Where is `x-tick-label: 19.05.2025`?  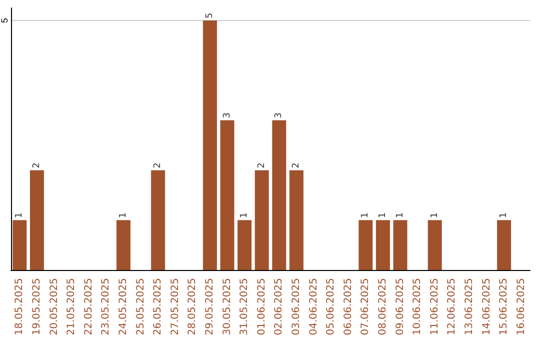
x-tick-label: 19.05.2025 is located at coordinates (36, 307).